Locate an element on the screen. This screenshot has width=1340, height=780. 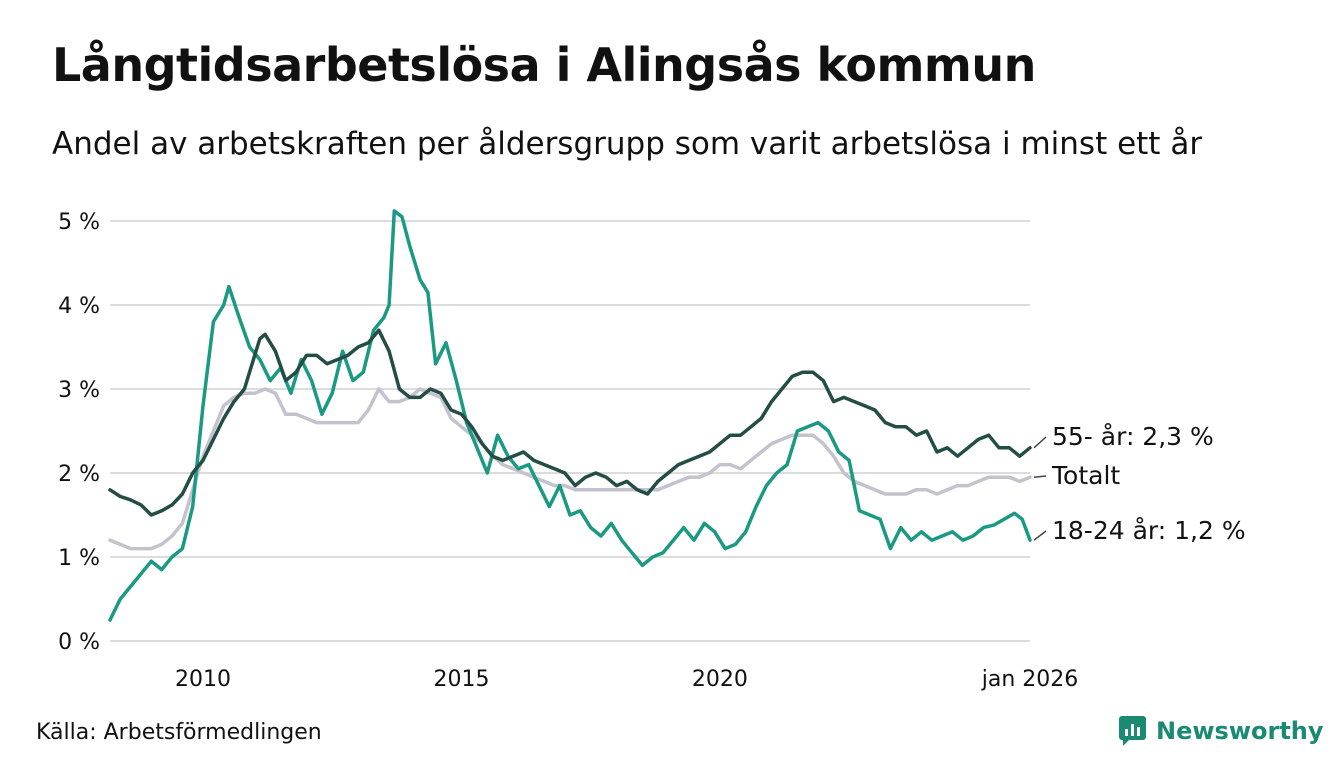
x-tick-label: jan 2026 is located at coordinates (1030, 679).